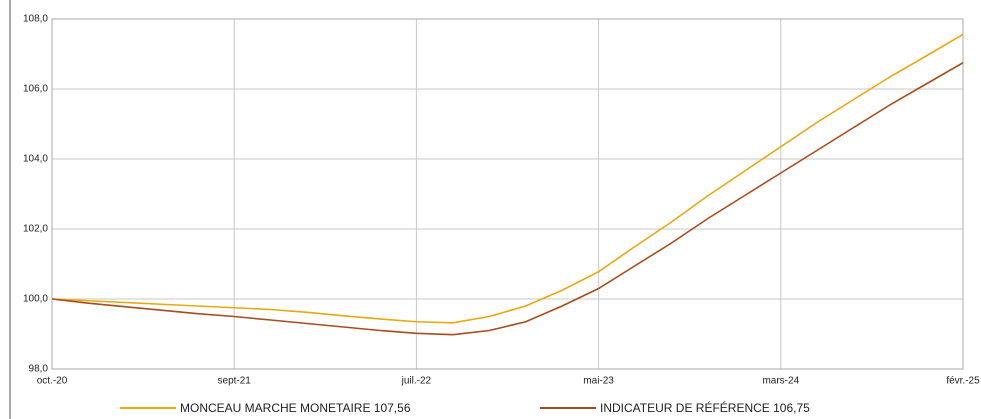 This screenshot has width=981, height=419. What do you see at coordinates (416, 381) in the screenshot?
I see `x-tick-label: juil.-22` at bounding box center [416, 381].